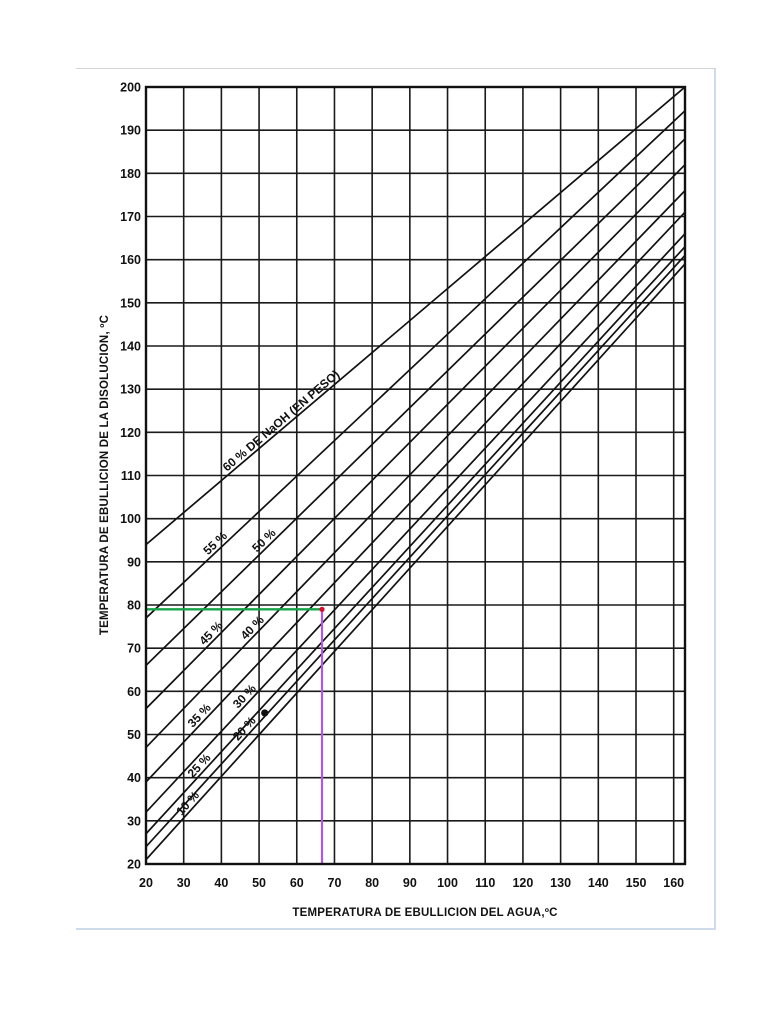  I want to click on y-tick-label-70: 70, so click(134, 649).